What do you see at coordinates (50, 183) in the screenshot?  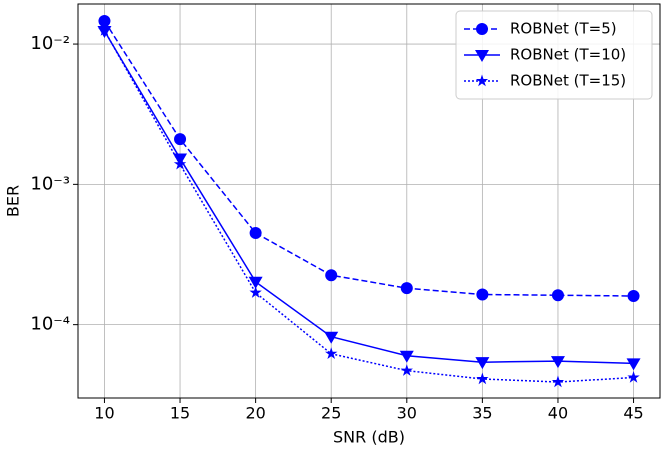 I see `y-tick-label: 10⁻³` at bounding box center [50, 183].